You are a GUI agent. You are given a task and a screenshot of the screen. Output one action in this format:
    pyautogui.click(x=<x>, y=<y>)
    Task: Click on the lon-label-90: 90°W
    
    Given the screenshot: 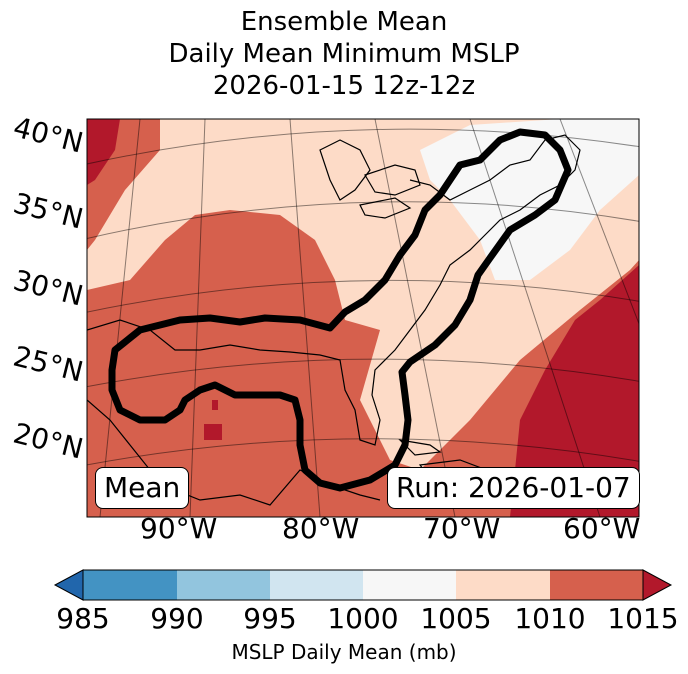 What is the action you would take?
    pyautogui.click(x=179, y=528)
    